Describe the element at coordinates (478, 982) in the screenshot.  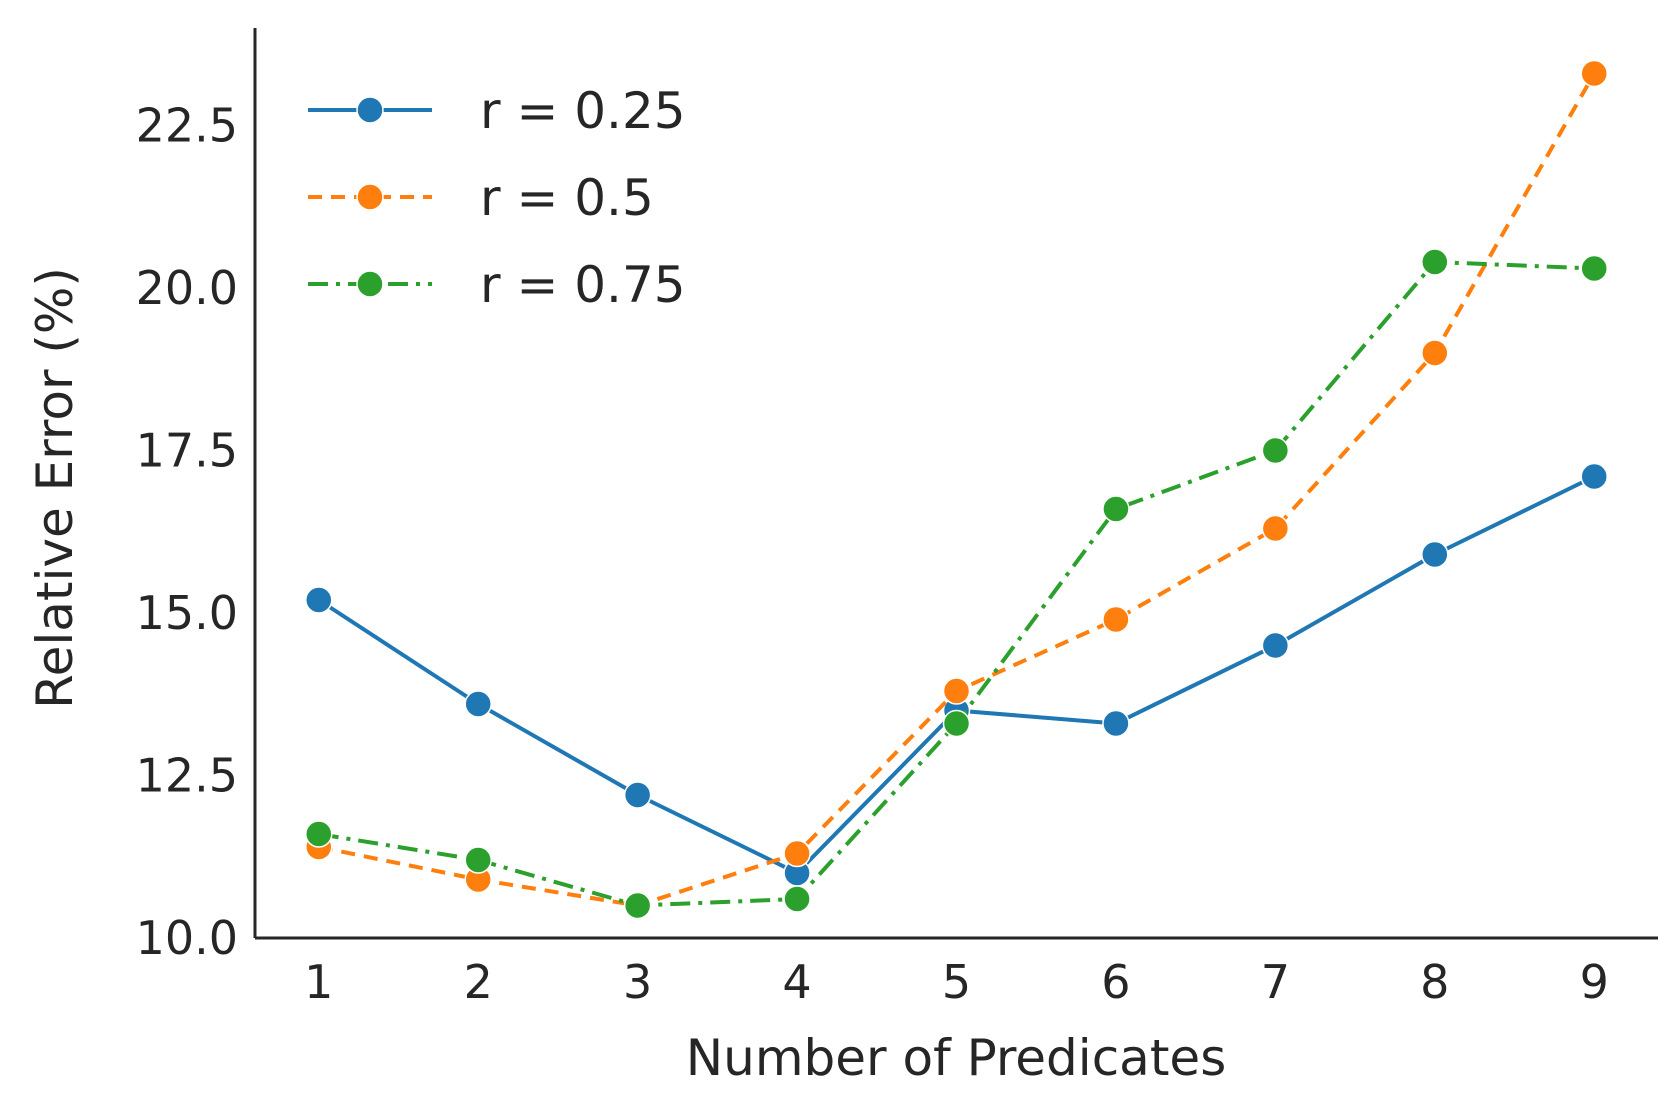
I see `x-tick-label: 2` at that location.